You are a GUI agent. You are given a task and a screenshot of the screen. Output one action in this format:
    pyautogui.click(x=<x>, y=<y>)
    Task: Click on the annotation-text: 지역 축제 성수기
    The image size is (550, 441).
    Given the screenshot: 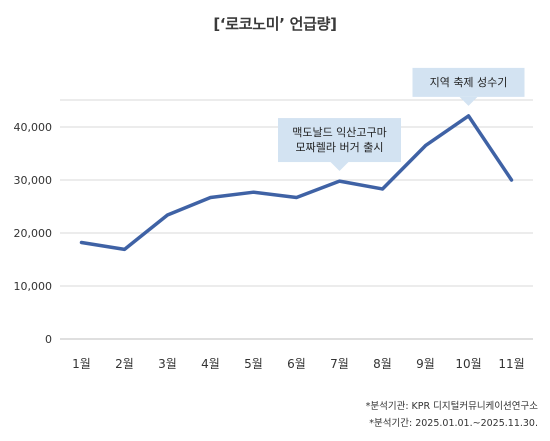 What is the action you would take?
    pyautogui.click(x=469, y=82)
    